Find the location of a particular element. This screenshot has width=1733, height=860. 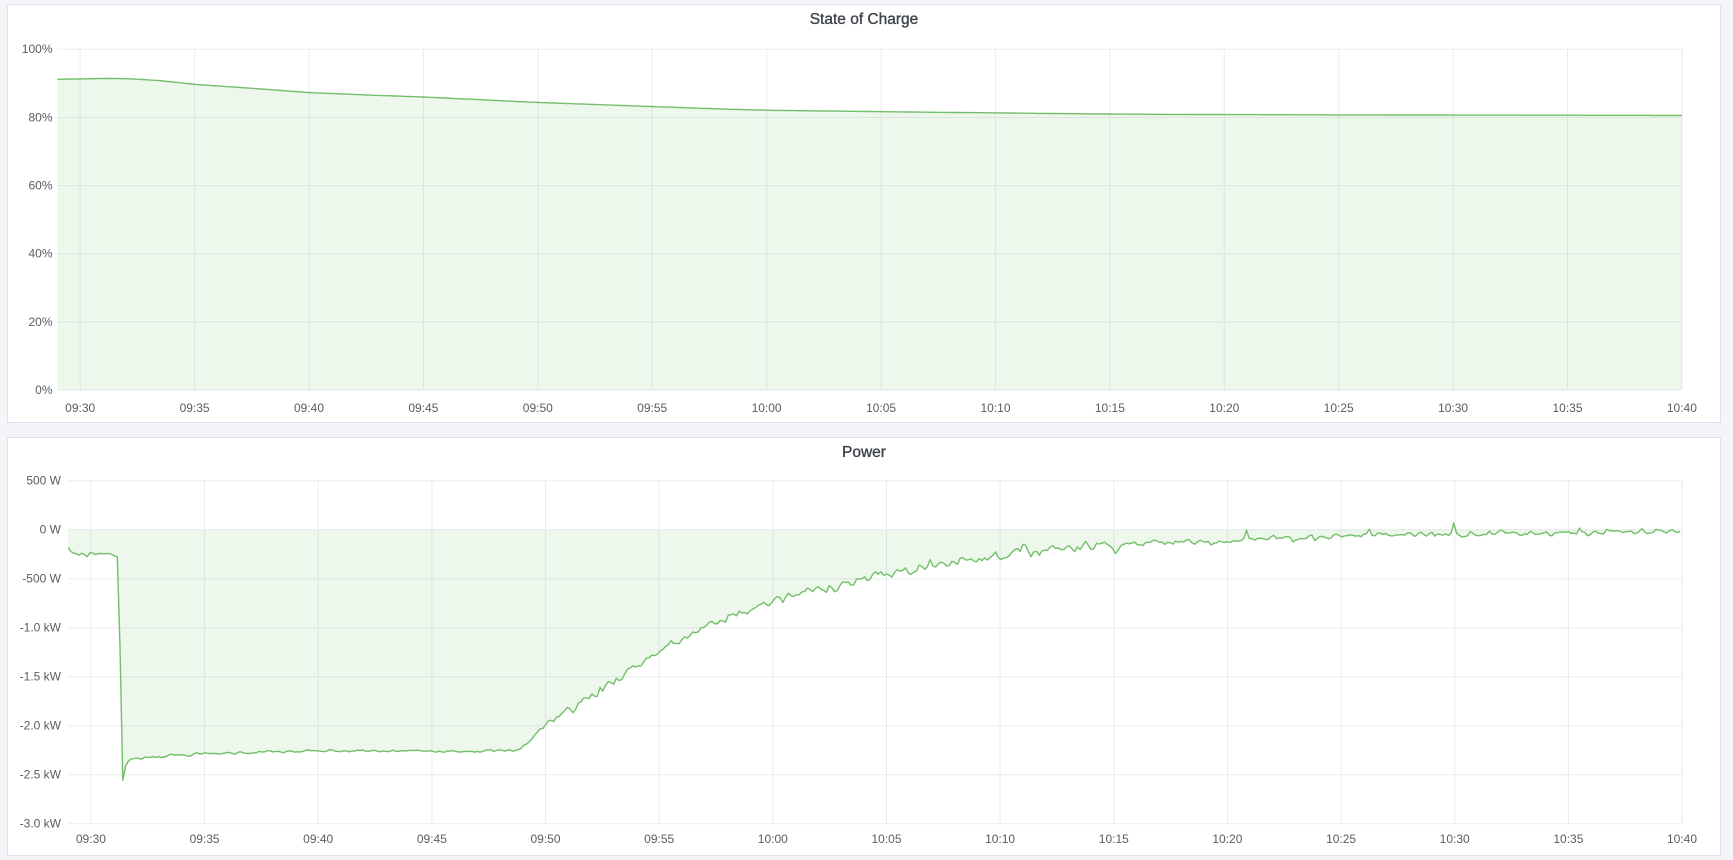

svg-text: -2.0 kW is located at coordinates (41, 726).